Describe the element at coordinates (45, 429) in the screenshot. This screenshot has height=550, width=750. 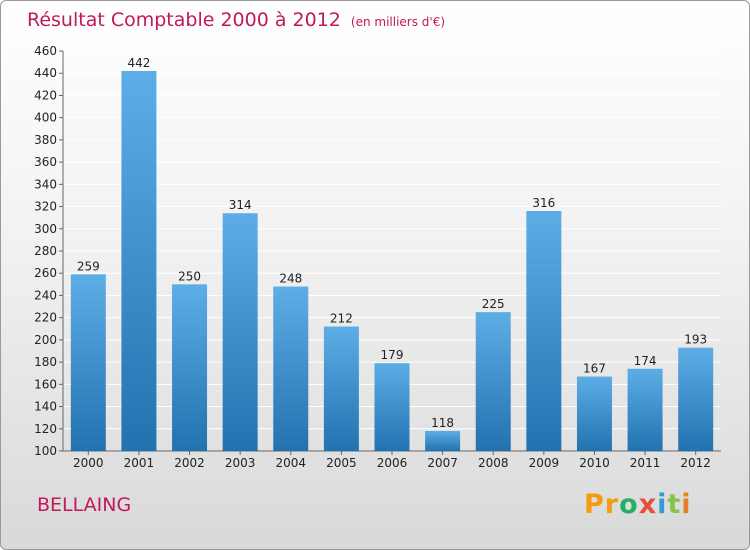
I see `y-tick-label: 120` at that location.